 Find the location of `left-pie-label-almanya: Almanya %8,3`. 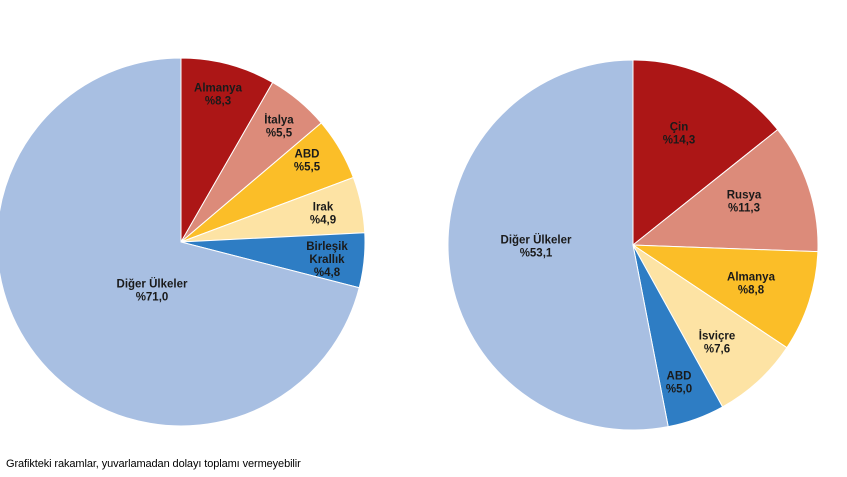

left-pie-label-almanya: Almanya %8,3 is located at coordinates (218, 95).